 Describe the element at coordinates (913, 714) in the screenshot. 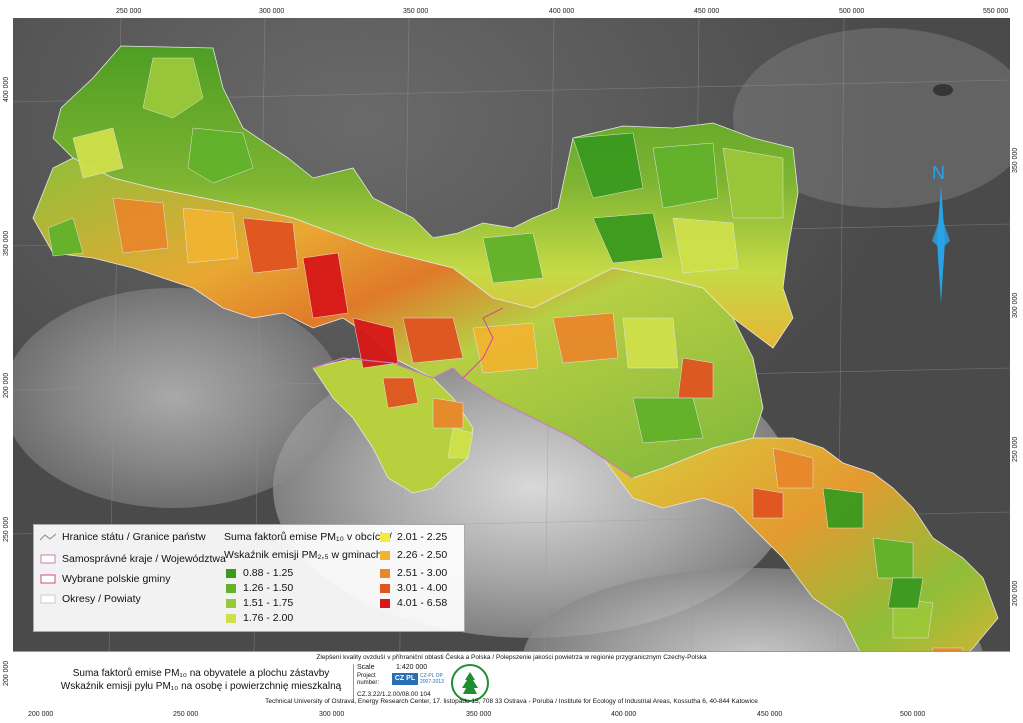

I see `coord-bottom-7: 500 000` at that location.